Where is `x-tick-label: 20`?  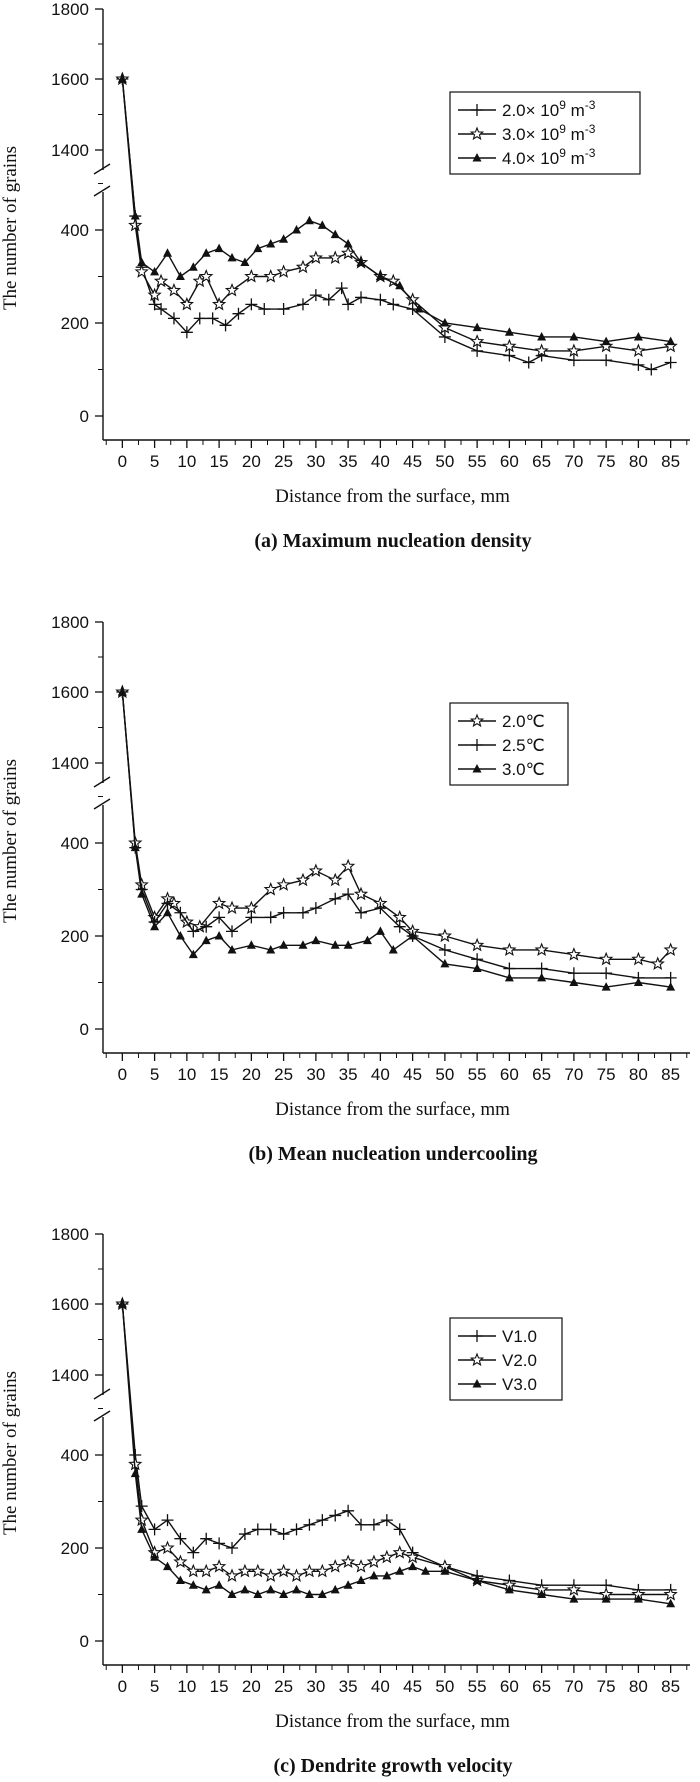 x-tick-label: 20 is located at coordinates (251, 461).